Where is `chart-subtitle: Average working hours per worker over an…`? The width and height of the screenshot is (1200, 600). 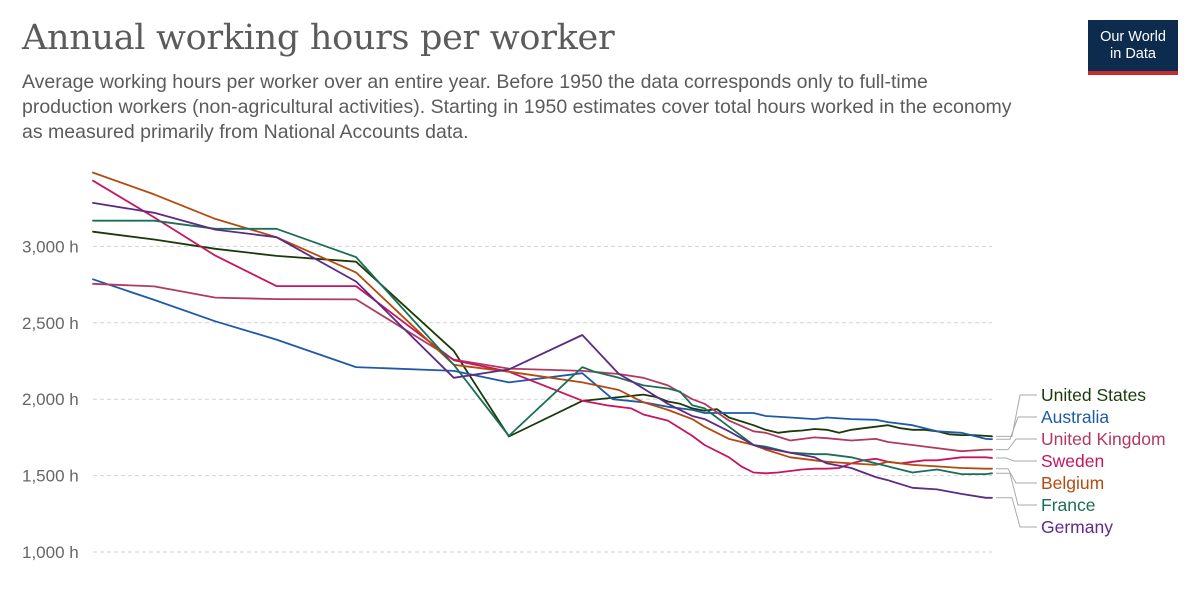
chart-subtitle: Average working hours per worker over an… is located at coordinates (517, 107).